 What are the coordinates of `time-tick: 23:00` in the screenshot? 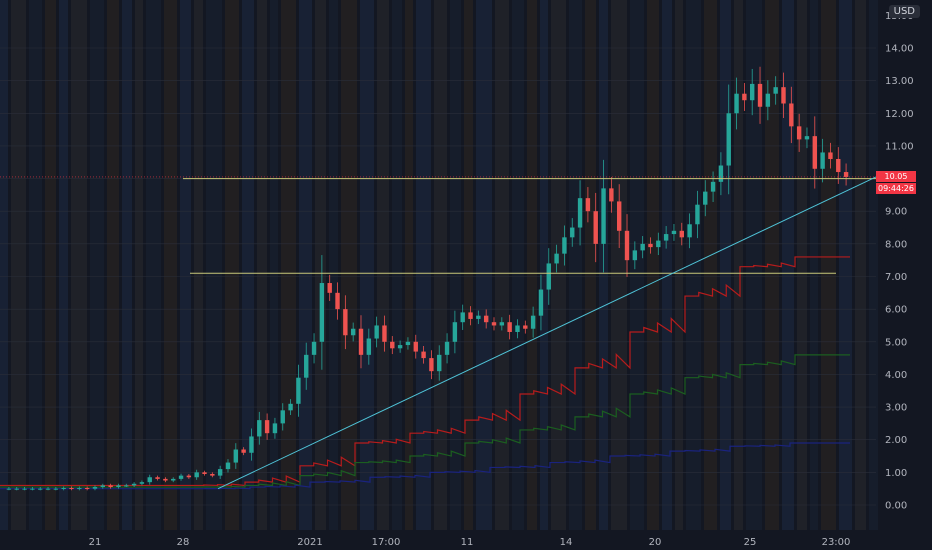 It's located at (836, 542).